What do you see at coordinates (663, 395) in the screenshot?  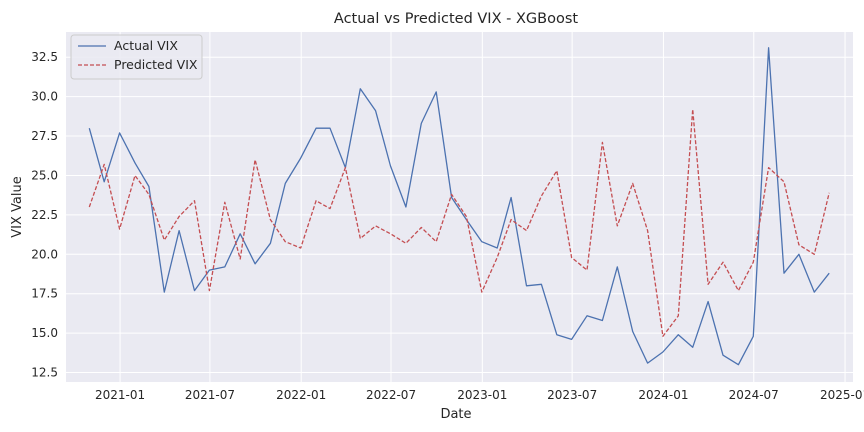 I see `x-tick-label: 2024-01` at bounding box center [663, 395].